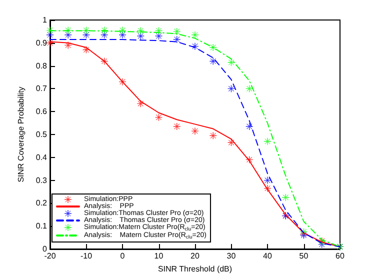 This screenshot has width=374, height=280. I want to click on x-tick-label: 30, so click(231, 256).